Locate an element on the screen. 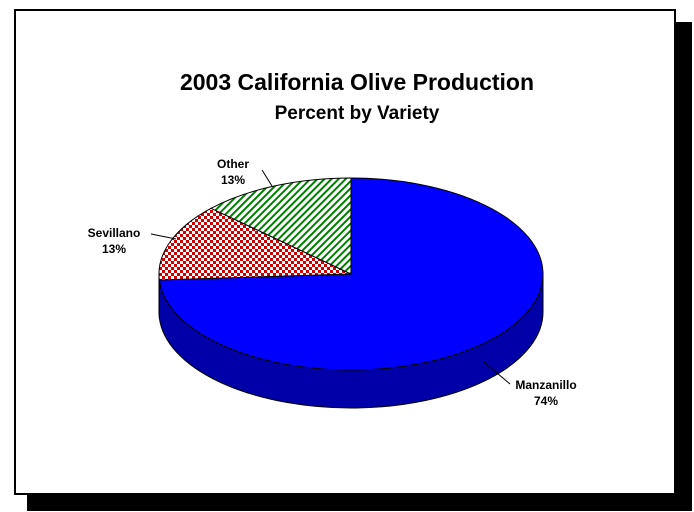 The image size is (694, 512). slice-other is located at coordinates (280, 226).